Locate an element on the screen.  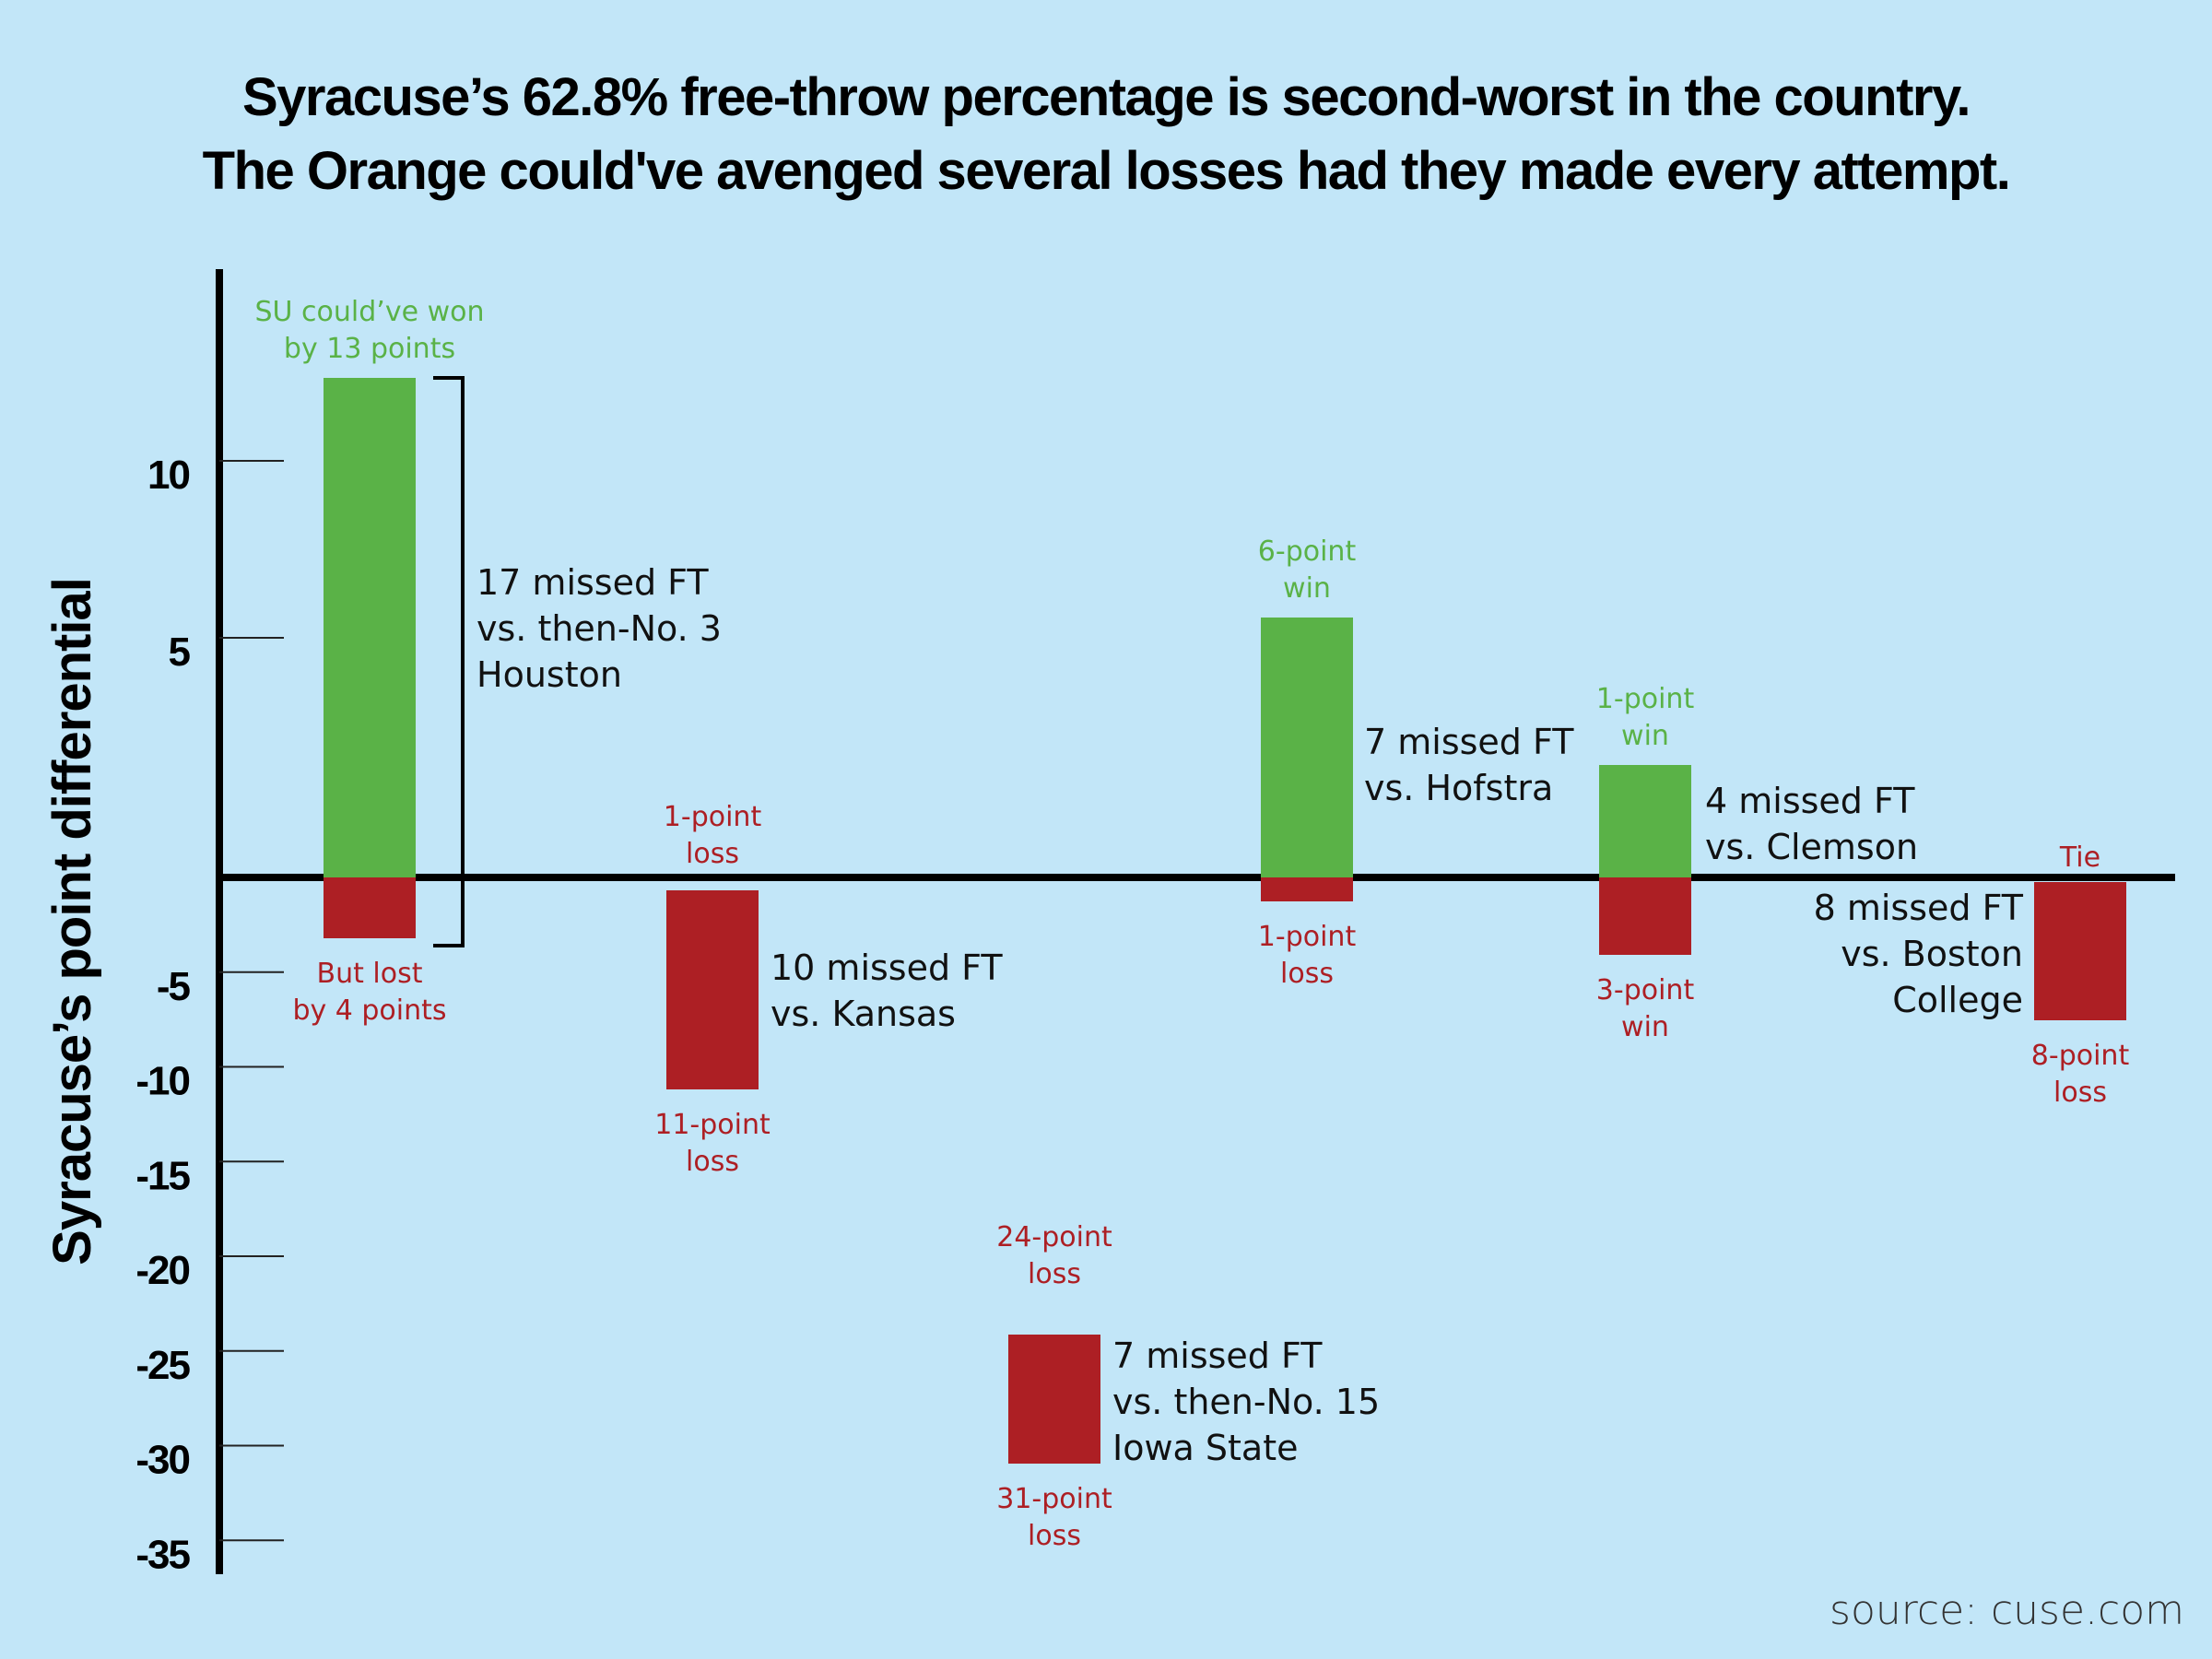
game-description: vs. Clemson is located at coordinates (1811, 847).